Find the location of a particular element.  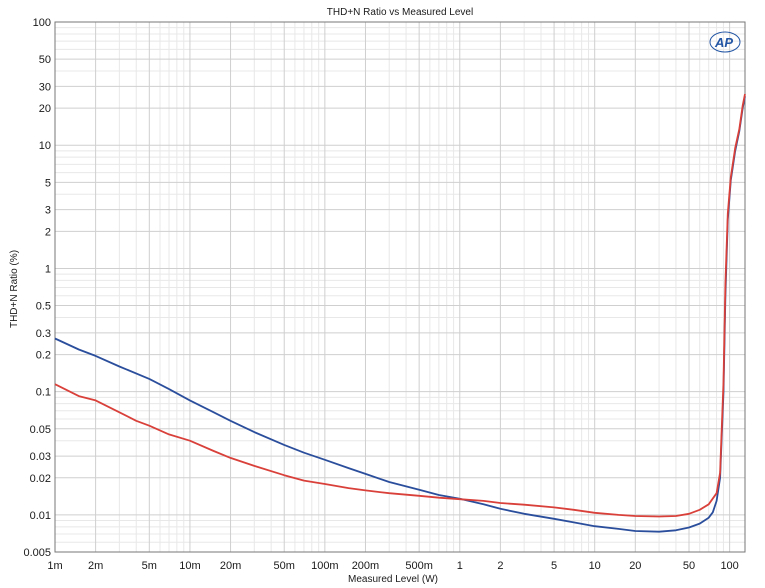

y-tick-label: 0.3 is located at coordinates (43, 334).